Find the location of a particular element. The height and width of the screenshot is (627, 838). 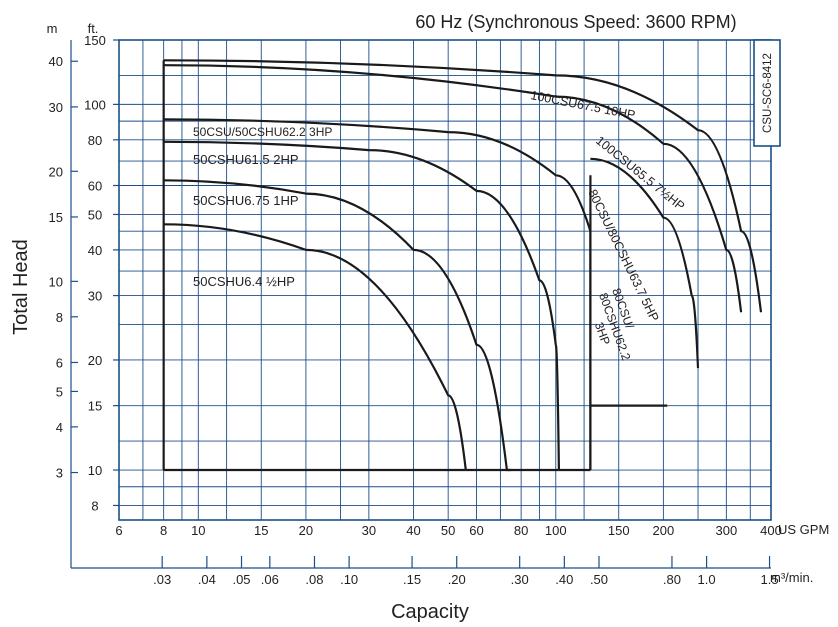

m3-tick-label: 1.0 is located at coordinates (707, 579).